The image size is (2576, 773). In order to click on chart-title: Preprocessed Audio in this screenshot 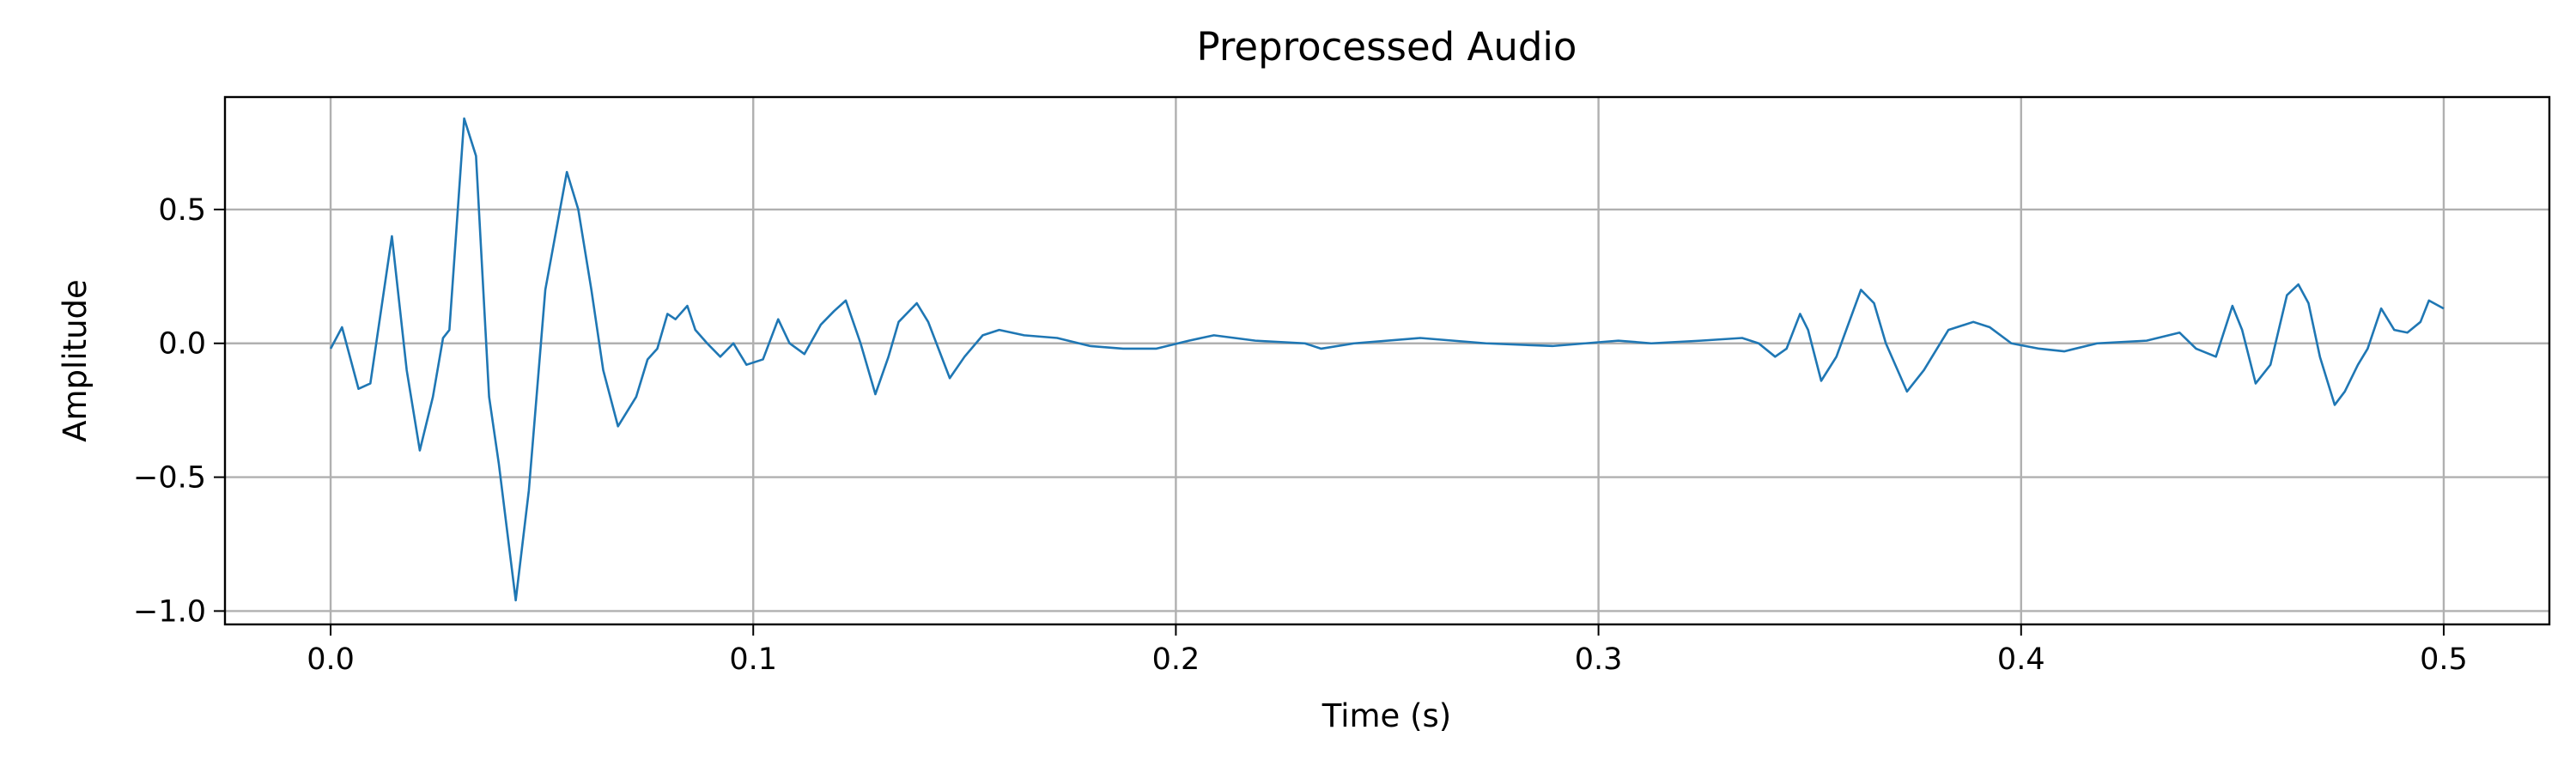, I will do `click(1387, 47)`.